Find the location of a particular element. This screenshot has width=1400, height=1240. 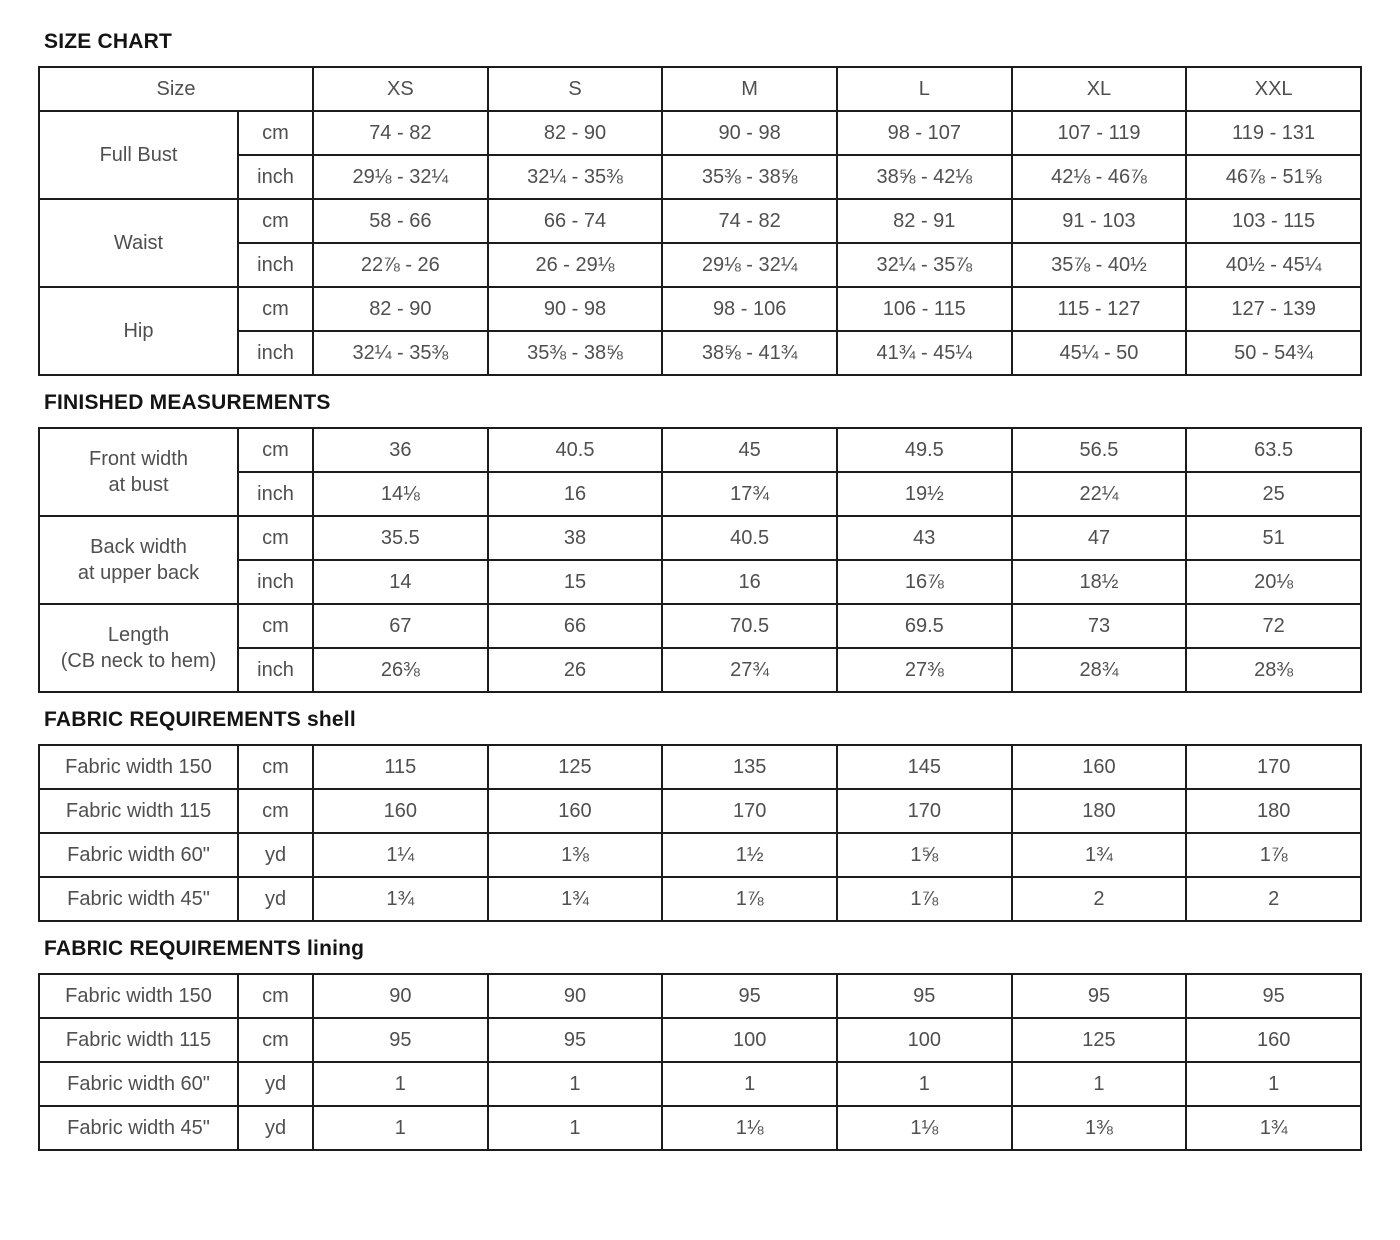

fabric-row: Fabric width 150 cm 115 125 135 145 160 170 is located at coordinates (700, 767).